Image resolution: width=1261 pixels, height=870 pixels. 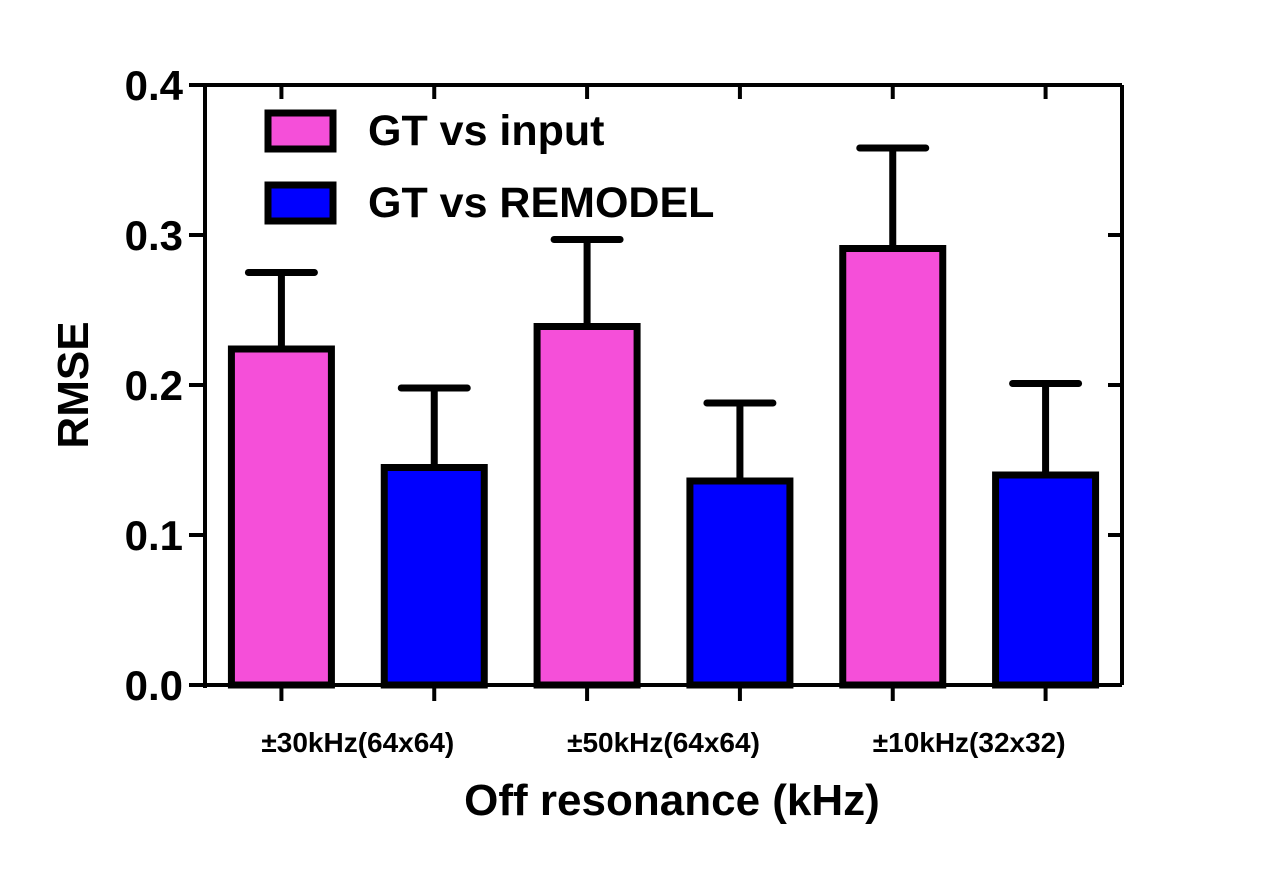 I want to click on y-tick-label: 0.2, so click(x=154, y=385).